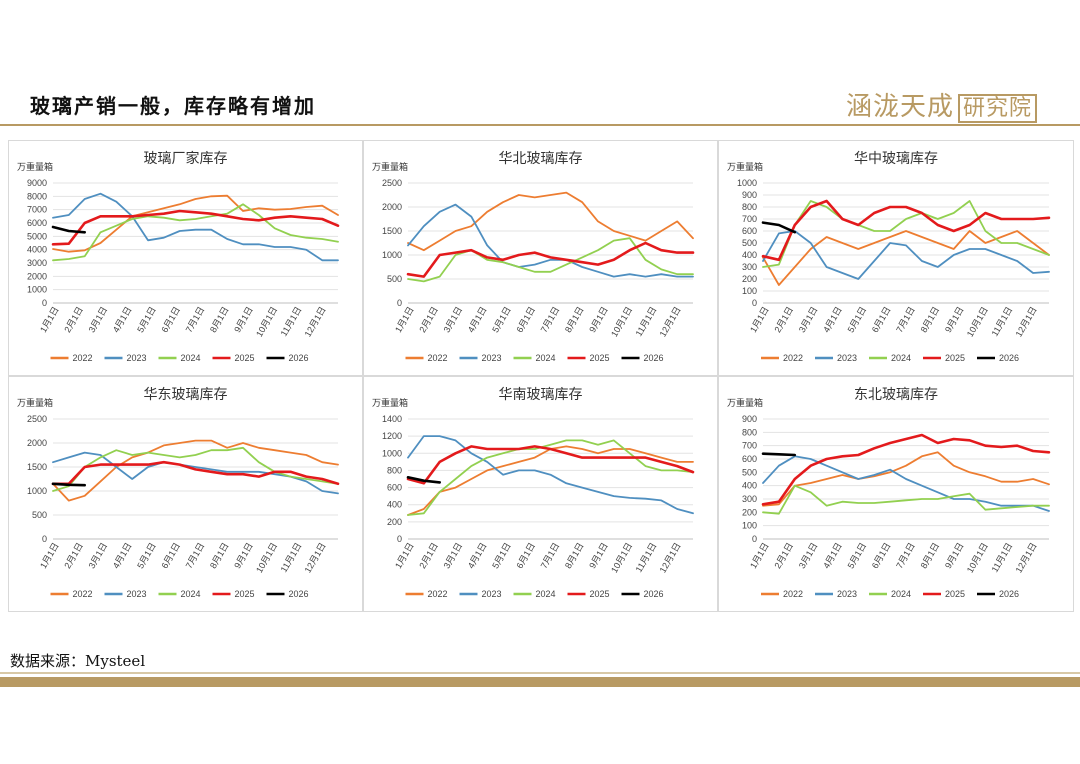 Image resolution: width=1080 pixels, height=764 pixels. What do you see at coordinates (173, 106) in the screenshot?
I see `page-title: 玻璃产销一般，库存略有增加` at bounding box center [173, 106].